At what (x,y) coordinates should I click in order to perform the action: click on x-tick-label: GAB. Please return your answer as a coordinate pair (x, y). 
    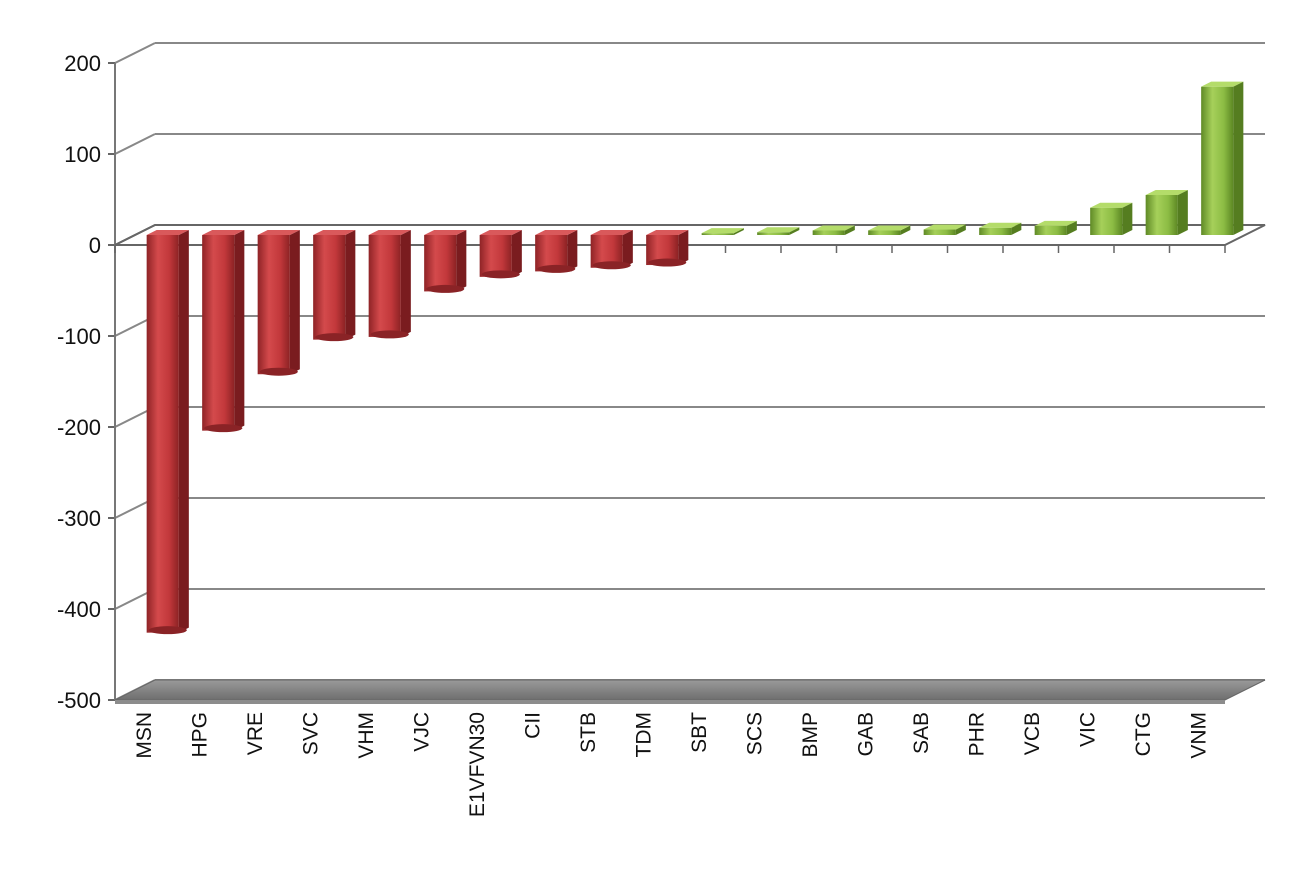
    Looking at the image, I should click on (865, 734).